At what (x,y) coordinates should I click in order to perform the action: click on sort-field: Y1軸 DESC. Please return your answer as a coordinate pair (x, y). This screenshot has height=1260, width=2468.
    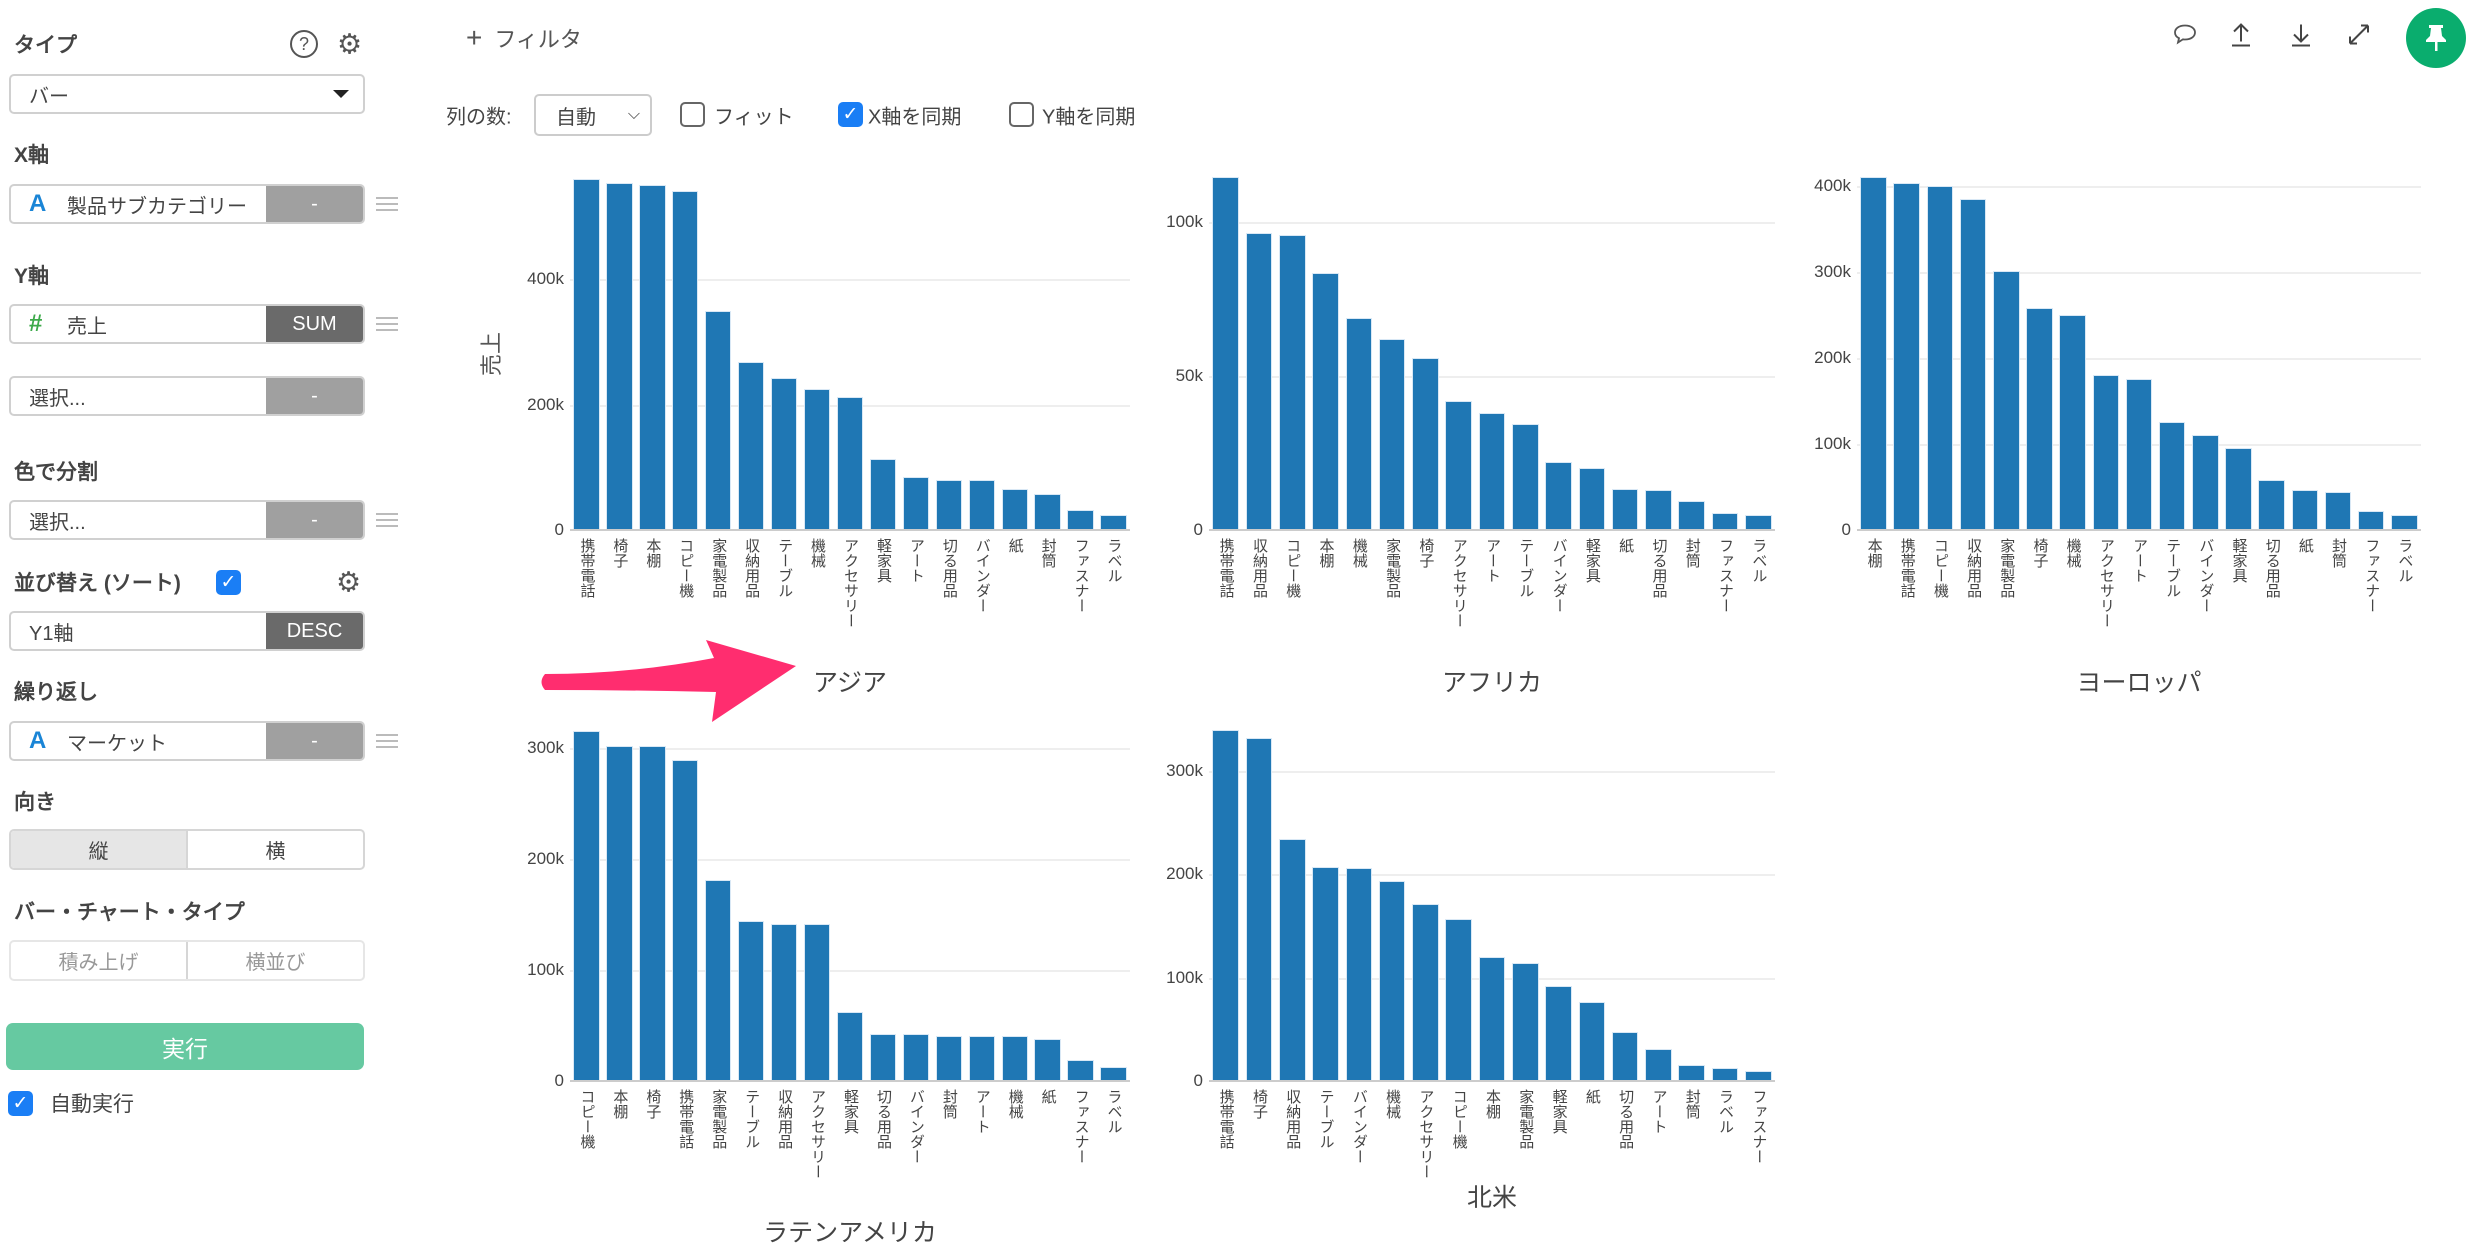
    Looking at the image, I should click on (187, 631).